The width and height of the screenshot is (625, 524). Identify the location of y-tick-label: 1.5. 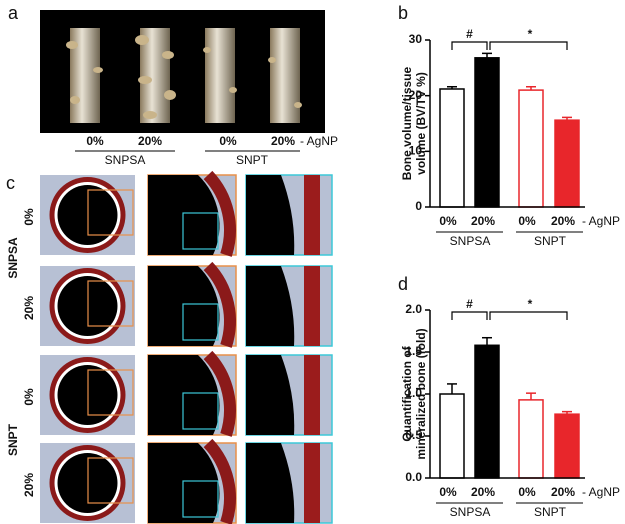
(413, 351).